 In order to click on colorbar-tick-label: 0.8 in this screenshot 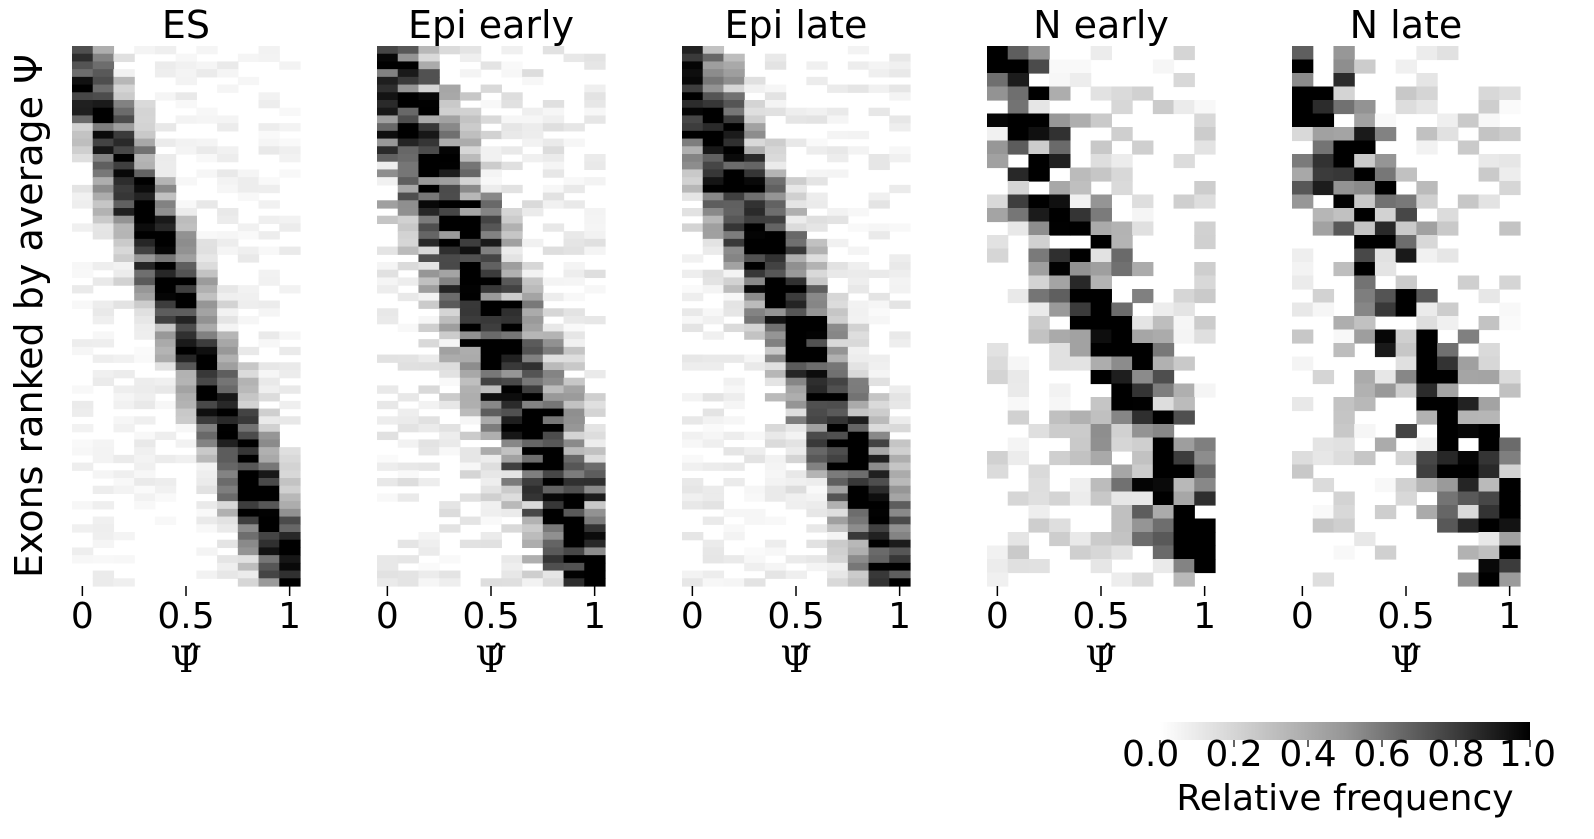, I will do `click(1455, 754)`.